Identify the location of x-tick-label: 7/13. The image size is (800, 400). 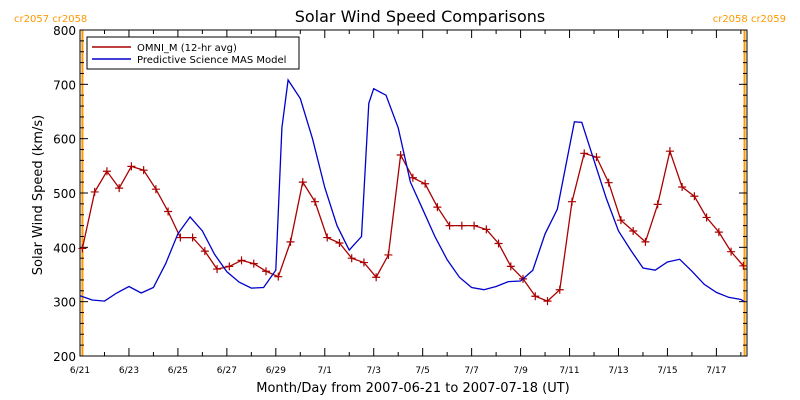
(618, 371).